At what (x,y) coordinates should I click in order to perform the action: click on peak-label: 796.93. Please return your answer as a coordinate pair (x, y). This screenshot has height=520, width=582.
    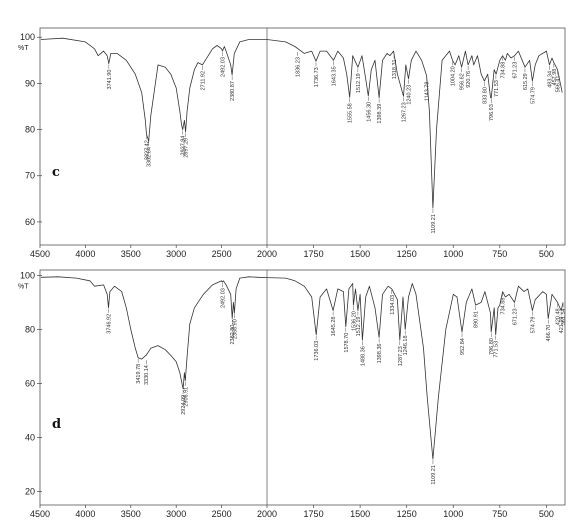
    Looking at the image, I should click on (492, 112).